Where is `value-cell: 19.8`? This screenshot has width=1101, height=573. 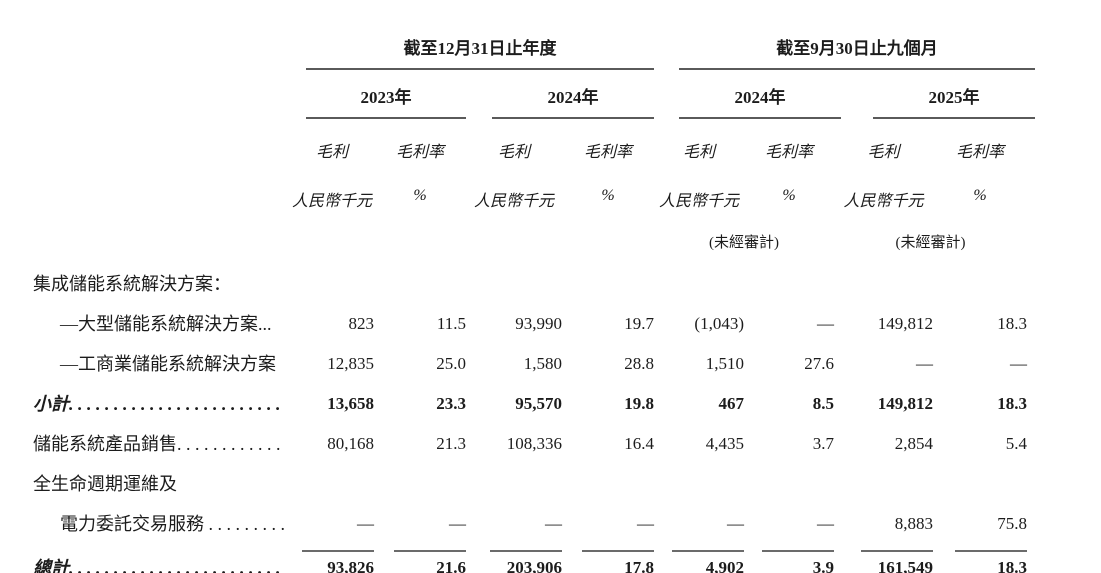
value-cell: 19.8 is located at coordinates (639, 403).